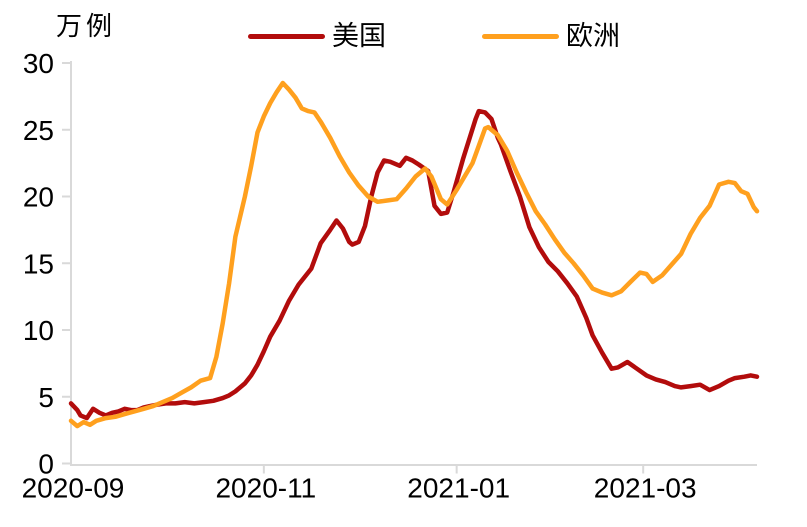 The width and height of the screenshot is (807, 527). Describe the element at coordinates (38, 130) in the screenshot. I see `y-tick-label: 25` at that location.